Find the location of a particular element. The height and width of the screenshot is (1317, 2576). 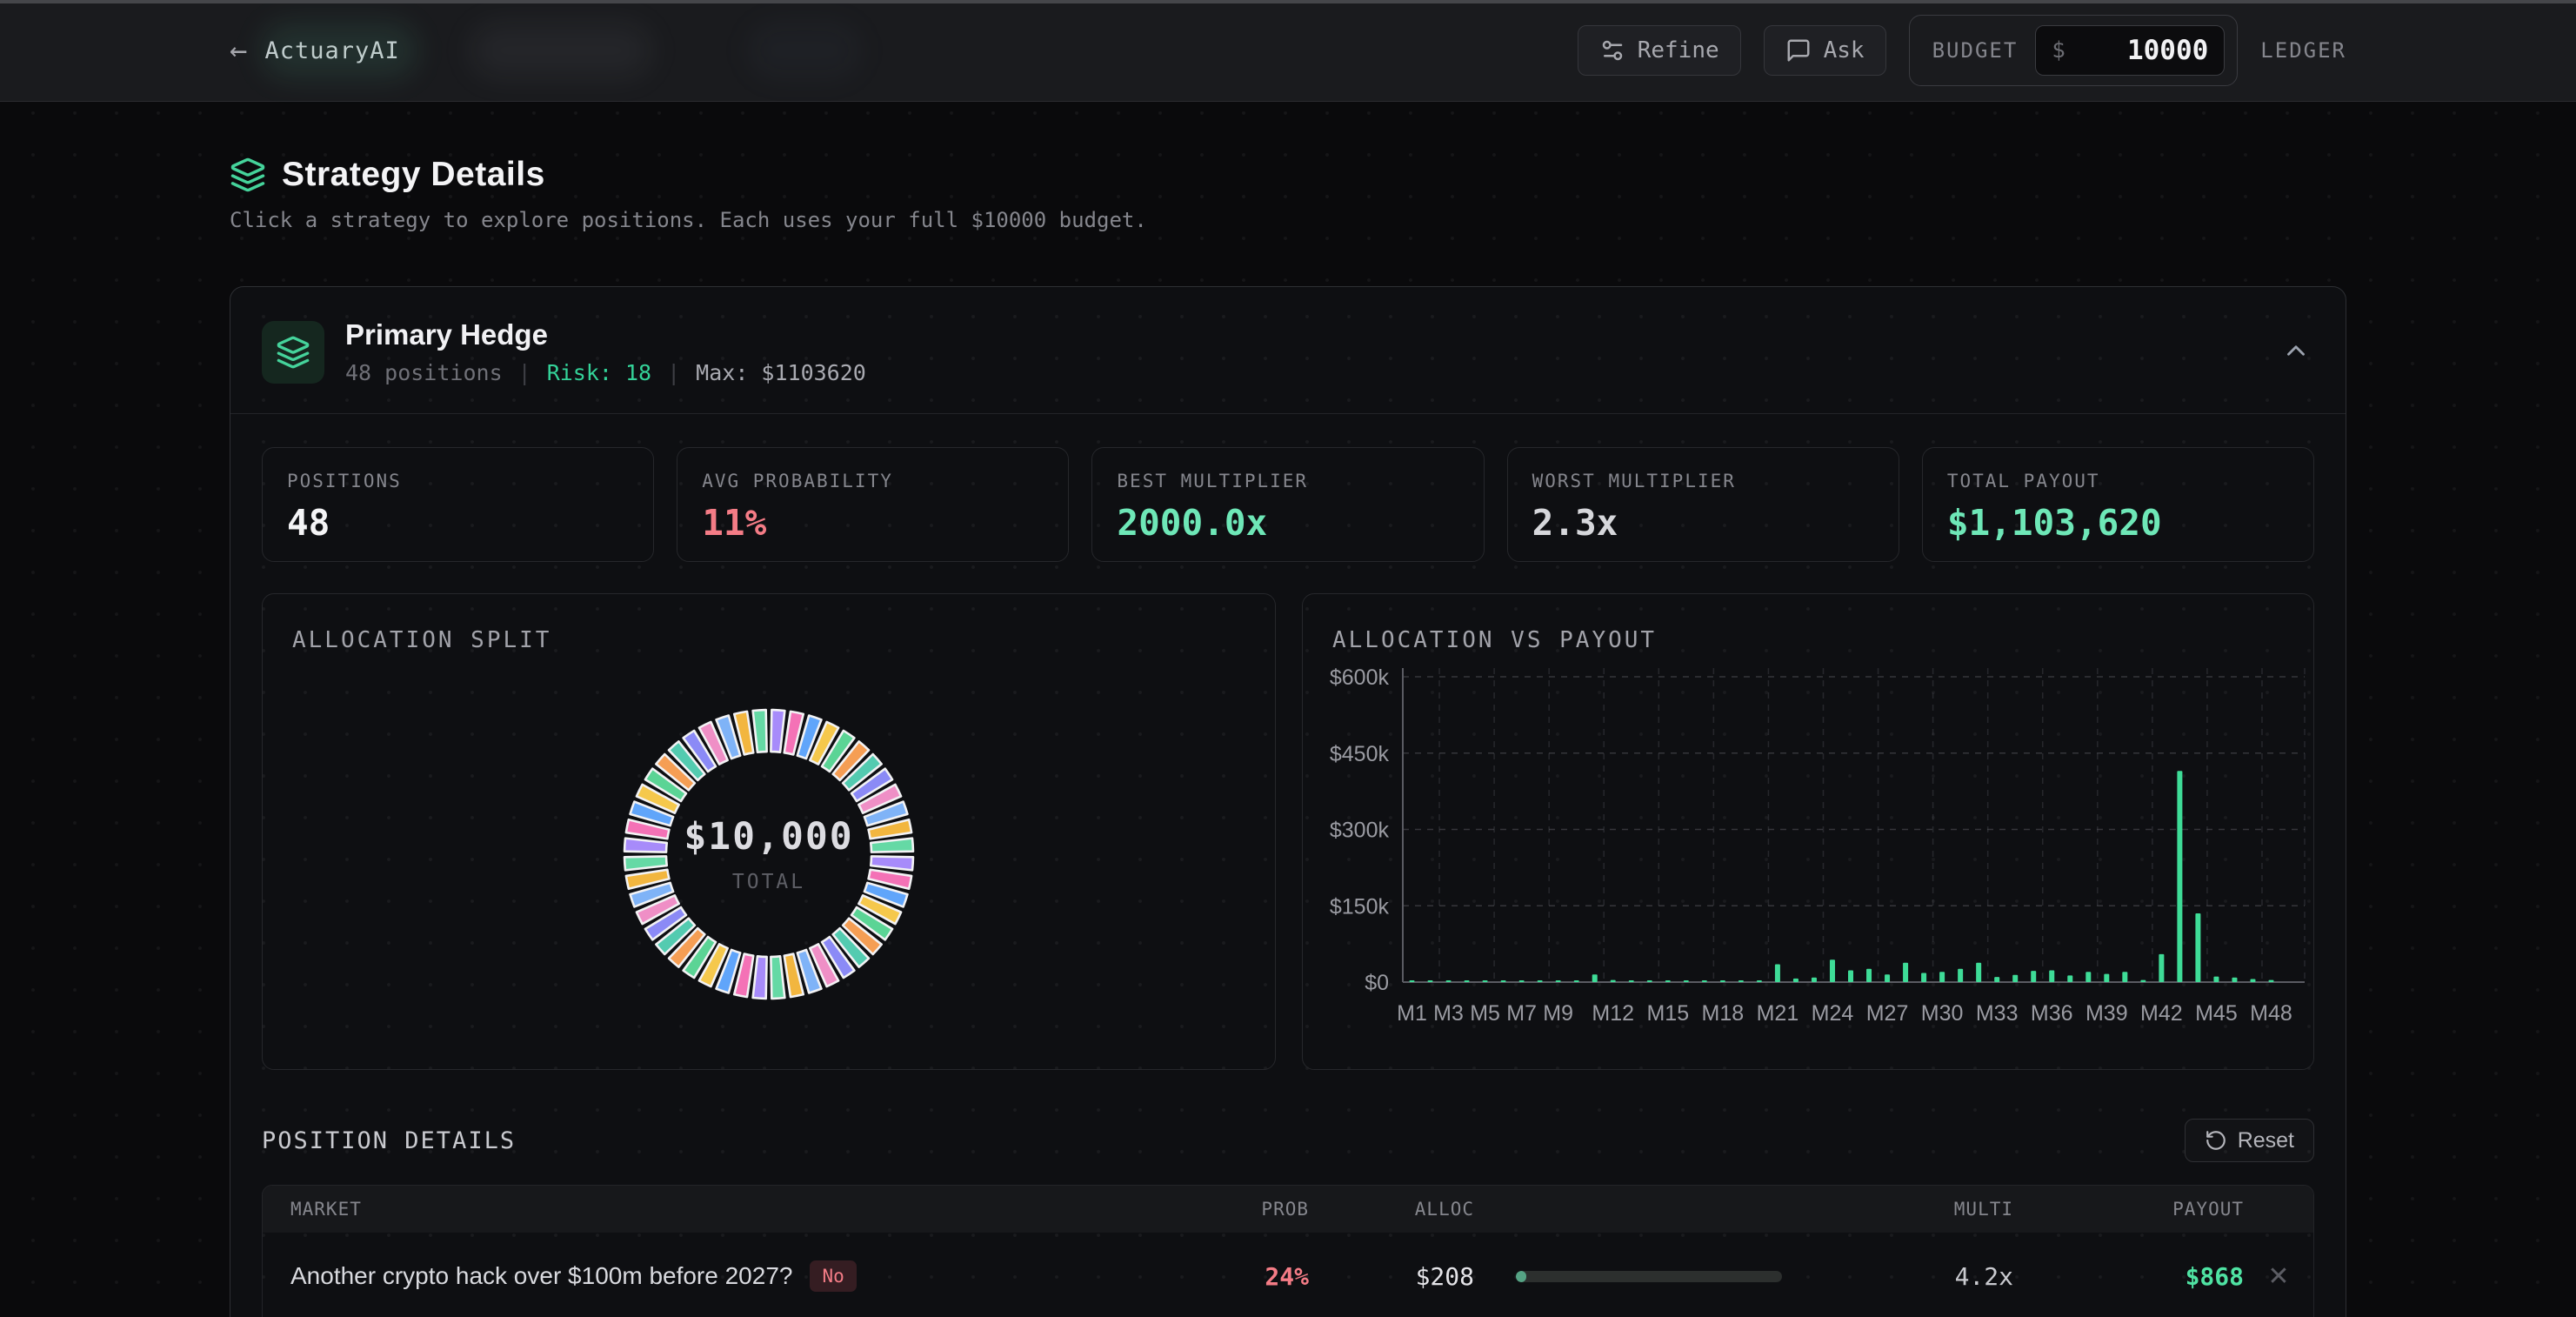

refine-button: Refine is located at coordinates (1659, 50).